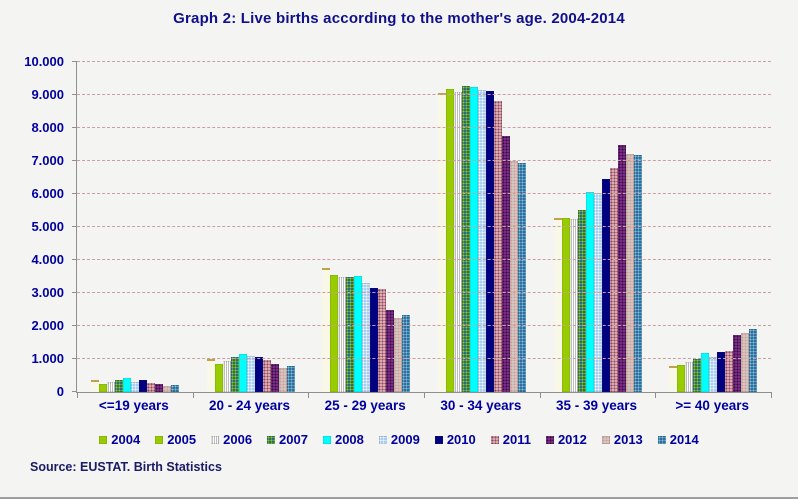 This screenshot has width=798, height=499. I want to click on legend-item-2009: 2009, so click(399, 439).